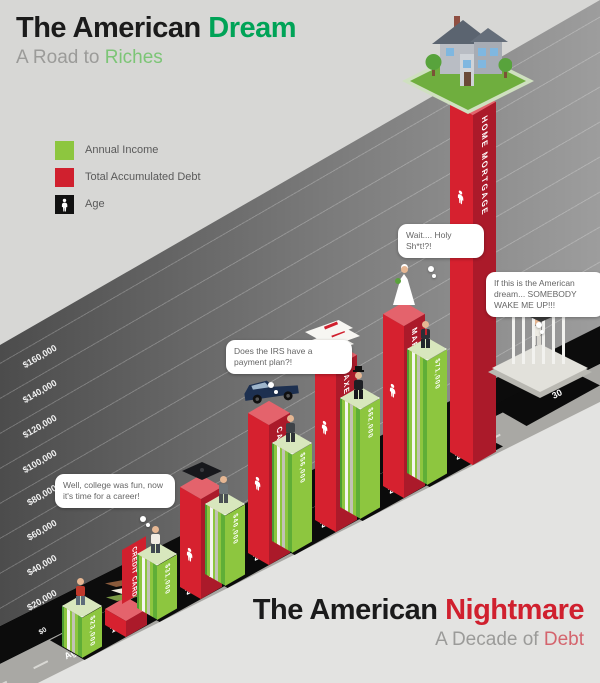 The image size is (600, 683). What do you see at coordinates (128, 177) in the screenshot?
I see `legend-row-debt: Total Accumulated Debt` at bounding box center [128, 177].